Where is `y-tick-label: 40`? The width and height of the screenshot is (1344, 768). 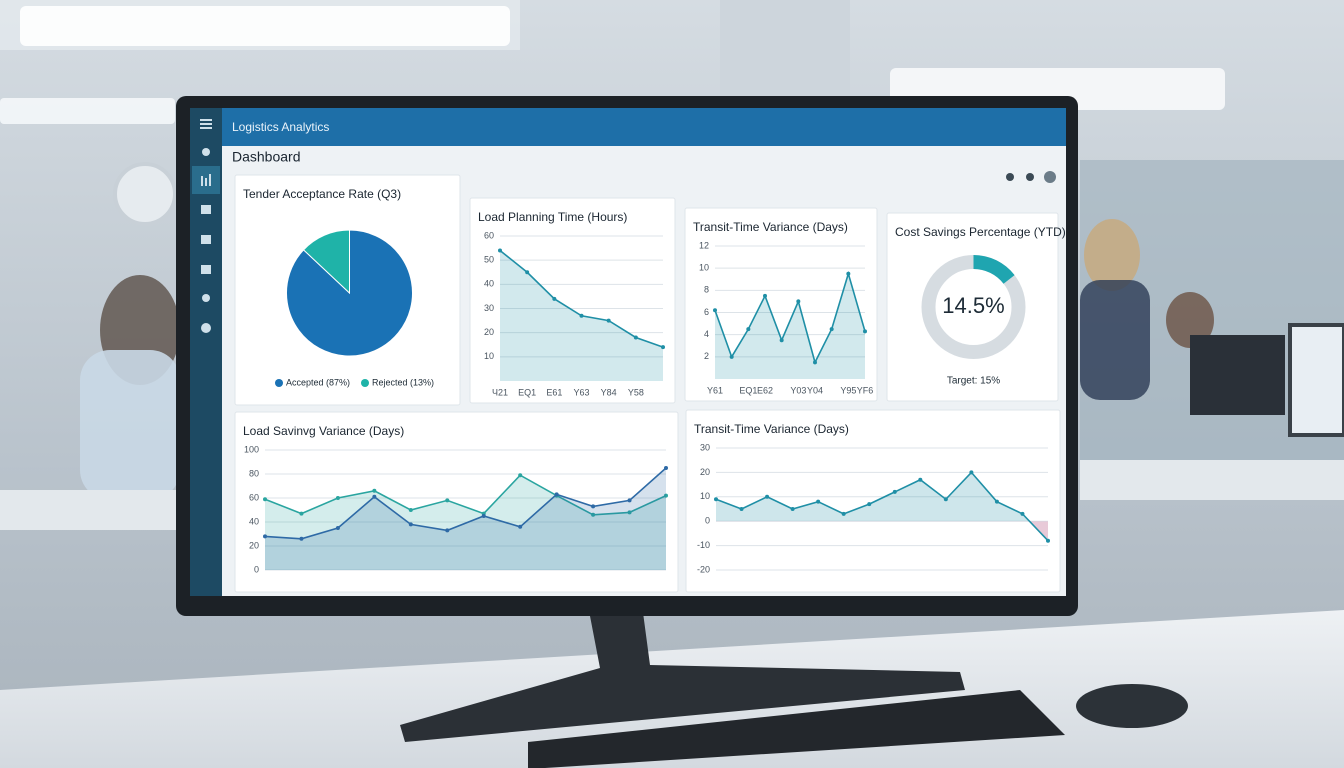
y-tick-label: 40 is located at coordinates (489, 284).